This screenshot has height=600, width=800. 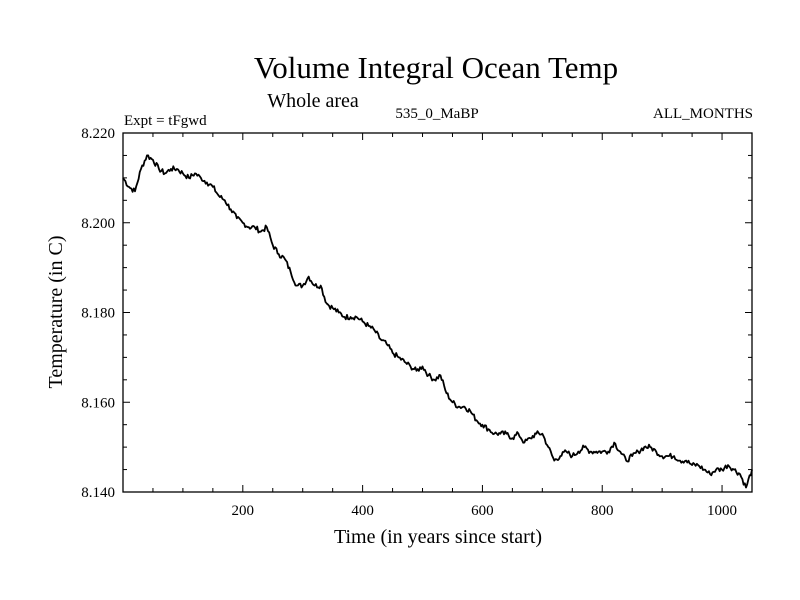 What do you see at coordinates (438, 537) in the screenshot?
I see `x-axis-label: Time (in years since start)` at bounding box center [438, 537].